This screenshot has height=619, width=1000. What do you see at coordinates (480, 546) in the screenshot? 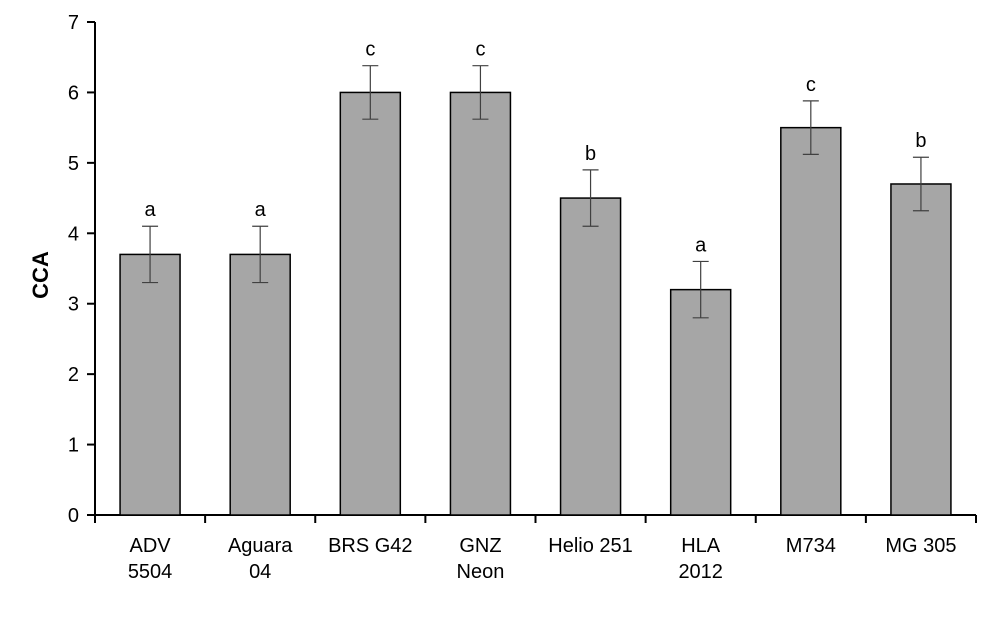
I see `x-category-label: GNZ` at bounding box center [480, 546].